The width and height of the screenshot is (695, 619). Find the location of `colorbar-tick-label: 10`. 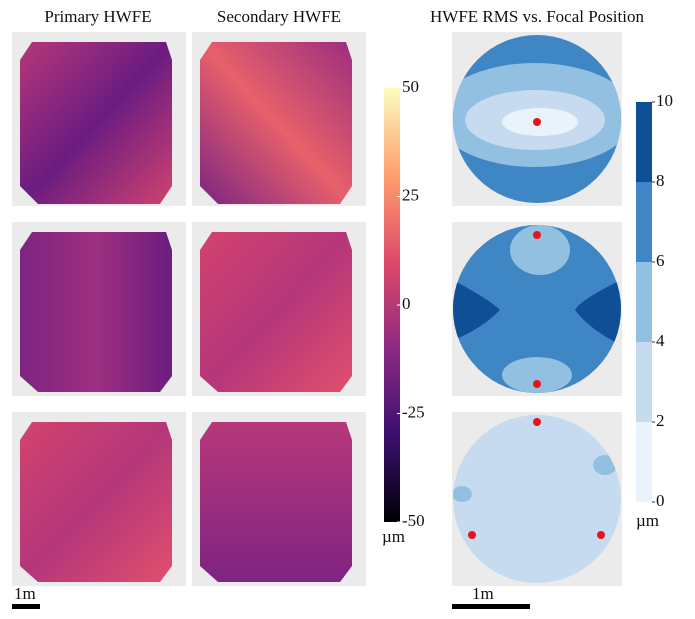

colorbar-tick-label: 10 is located at coordinates (664, 100).